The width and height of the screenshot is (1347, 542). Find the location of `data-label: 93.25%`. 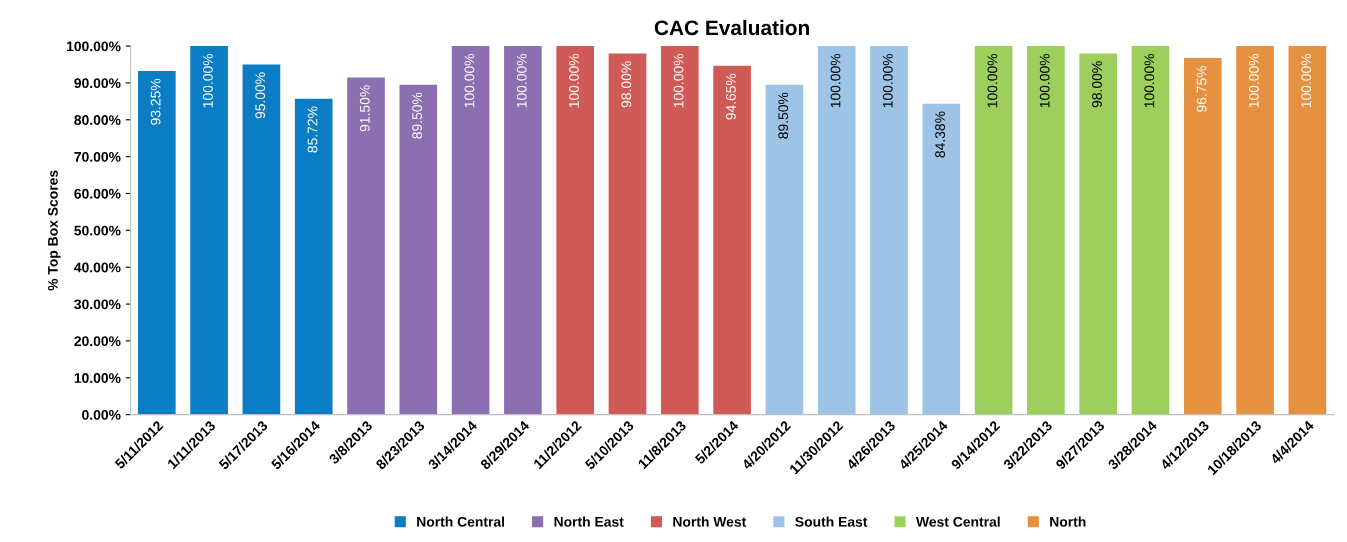

data-label: 93.25% is located at coordinates (155, 101).